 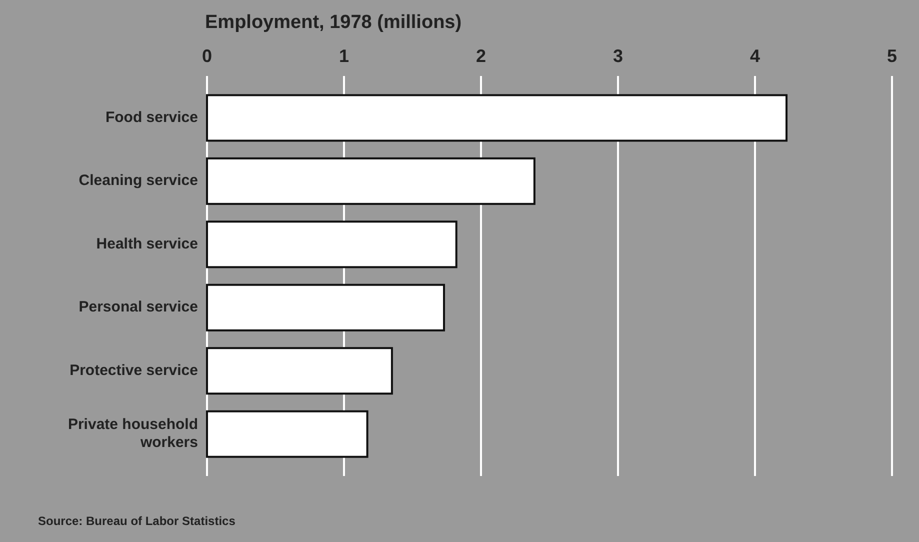 I want to click on chart-title: Employment, 1978 (millions), so click(x=333, y=22).